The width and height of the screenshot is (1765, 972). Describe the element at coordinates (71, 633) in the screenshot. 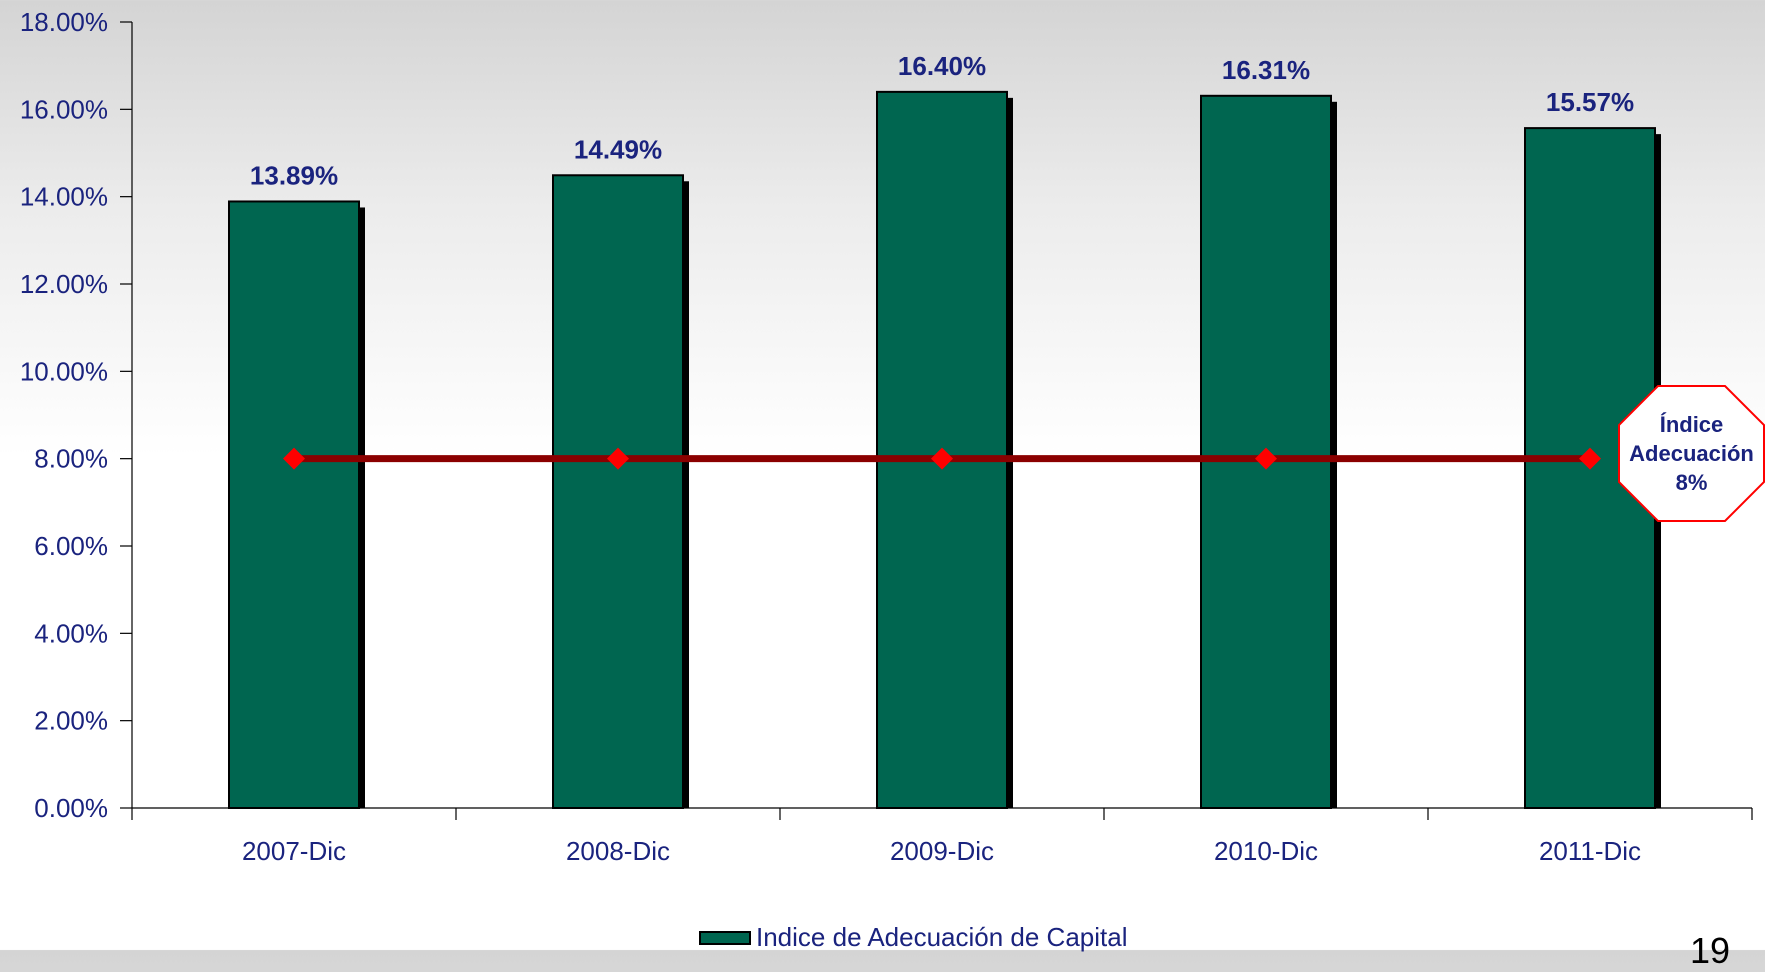

I see `y-tick-label: 4.00%` at that location.